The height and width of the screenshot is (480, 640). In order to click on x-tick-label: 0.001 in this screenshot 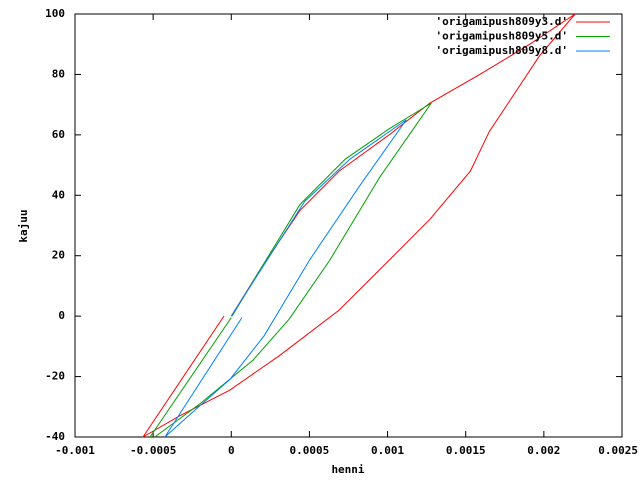, I will do `click(387, 450)`.